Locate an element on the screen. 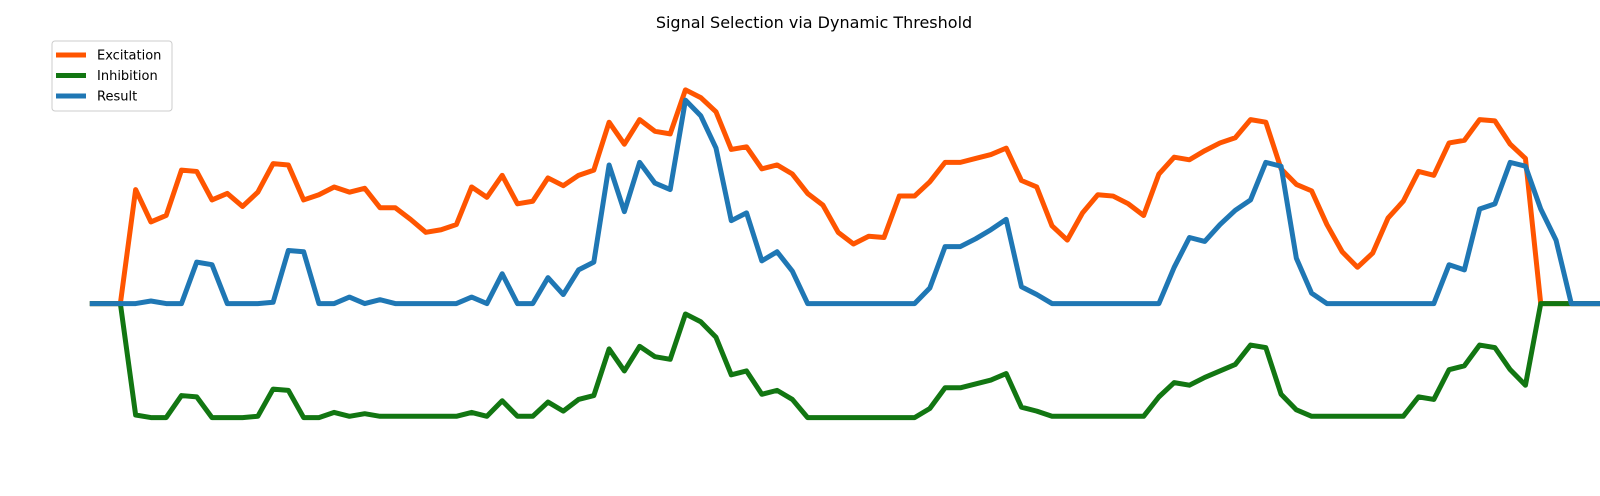  legend-items: Excitation Inhibition Result is located at coordinates (108, 77).